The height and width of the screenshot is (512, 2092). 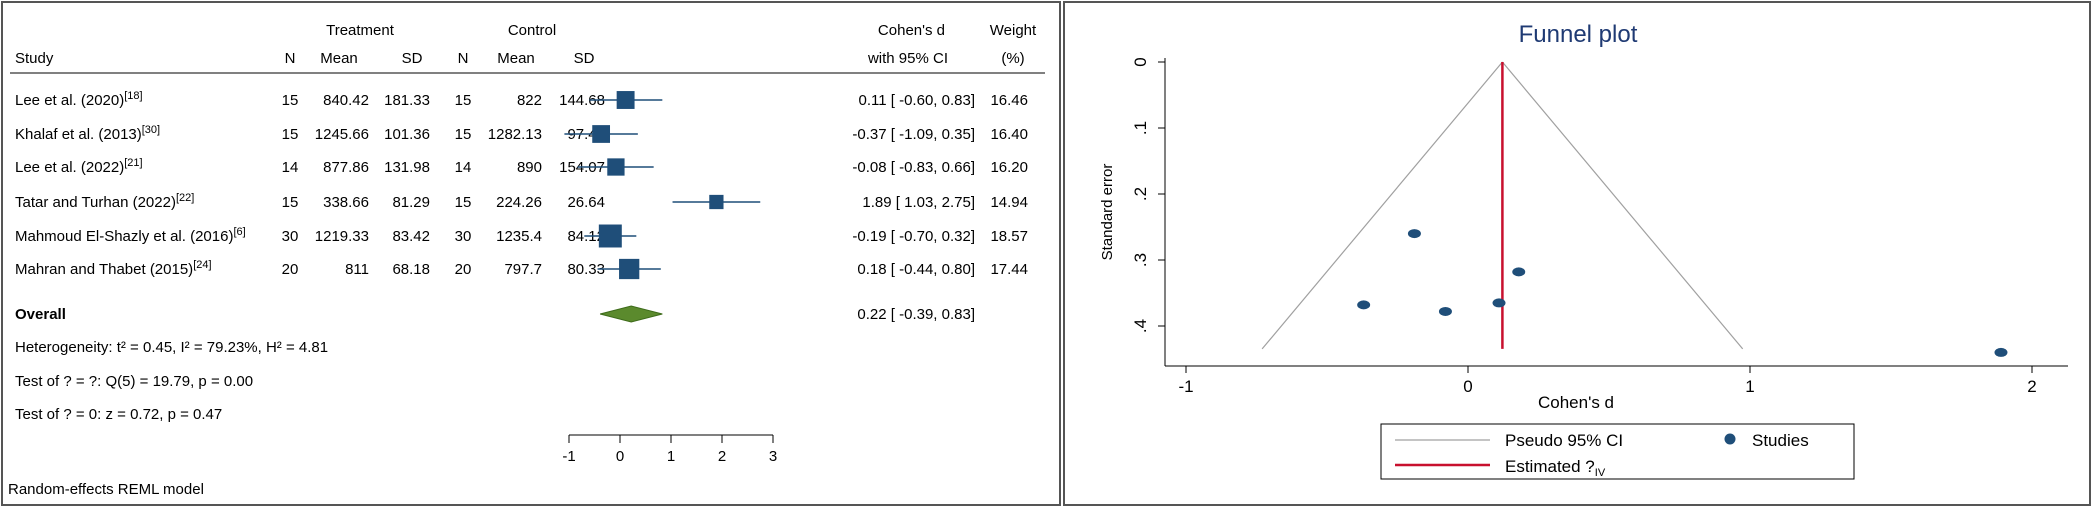 I want to click on legend-box, so click(x=1617, y=451).